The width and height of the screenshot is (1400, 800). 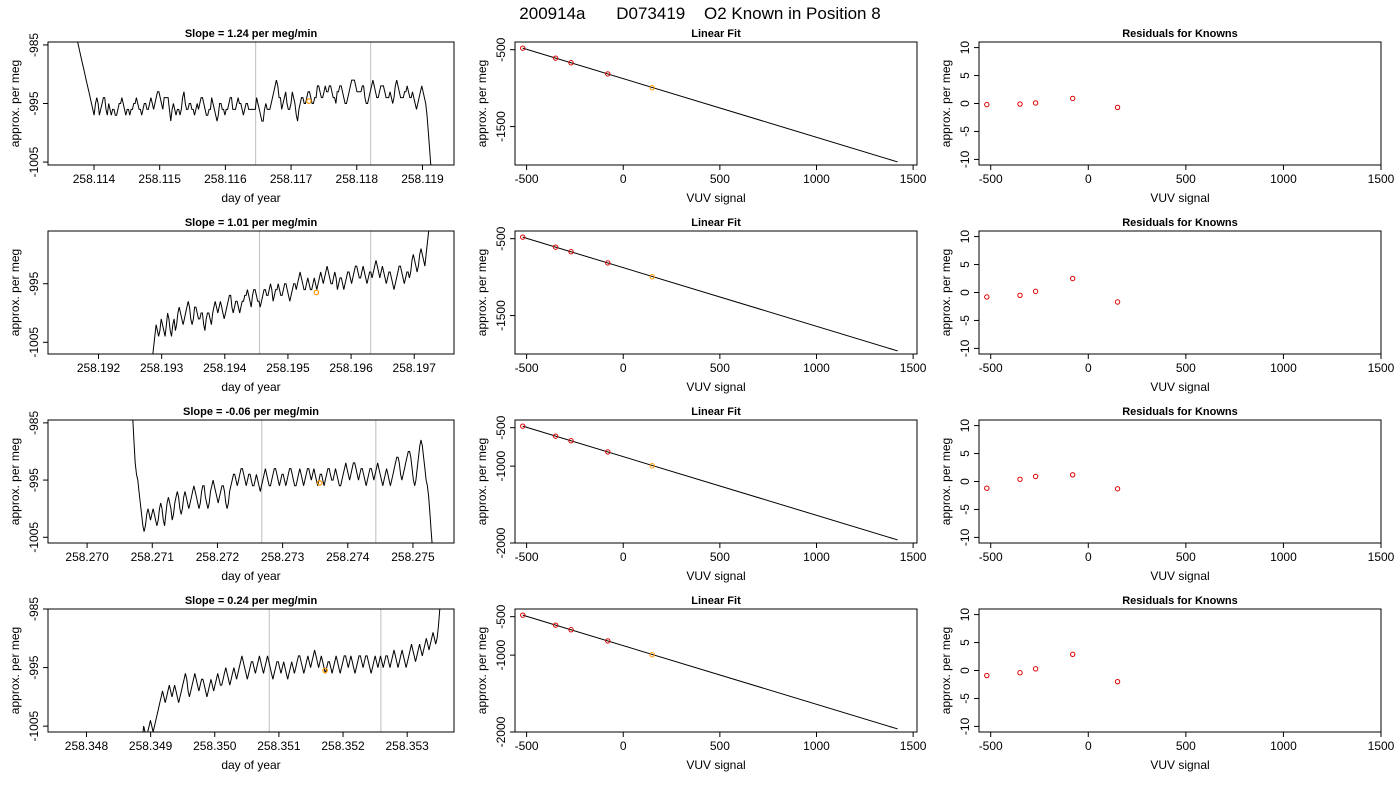 What do you see at coordinates (87, 746) in the screenshot?
I see `x-tick-label: 258.348` at bounding box center [87, 746].